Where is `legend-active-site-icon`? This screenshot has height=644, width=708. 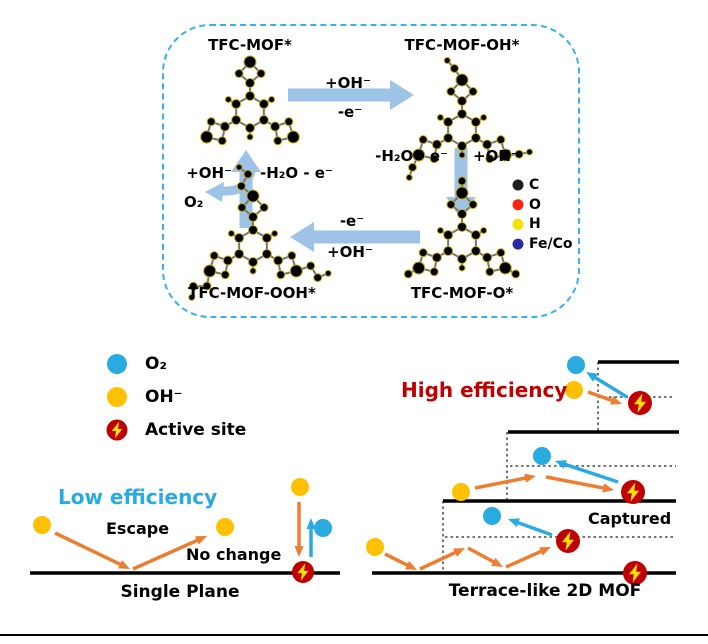 legend-active-site-icon is located at coordinates (117, 430).